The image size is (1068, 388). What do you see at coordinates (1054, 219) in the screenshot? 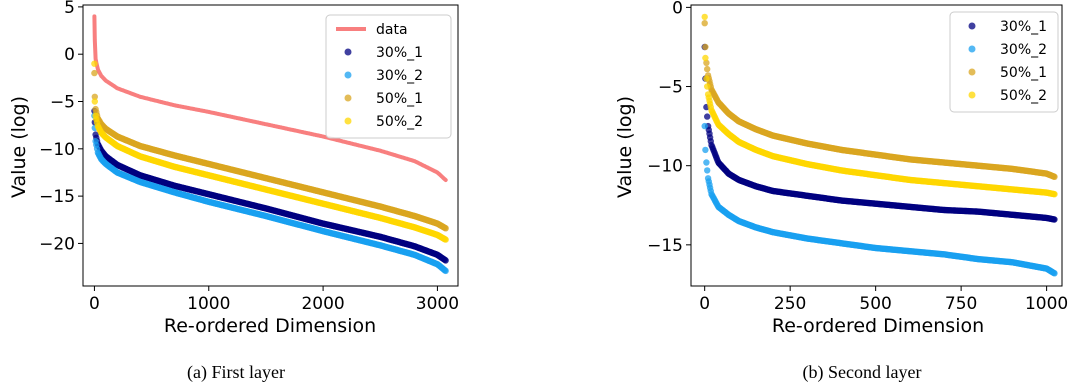
I see `data-point-30%_1-471` at bounding box center [1054, 219].